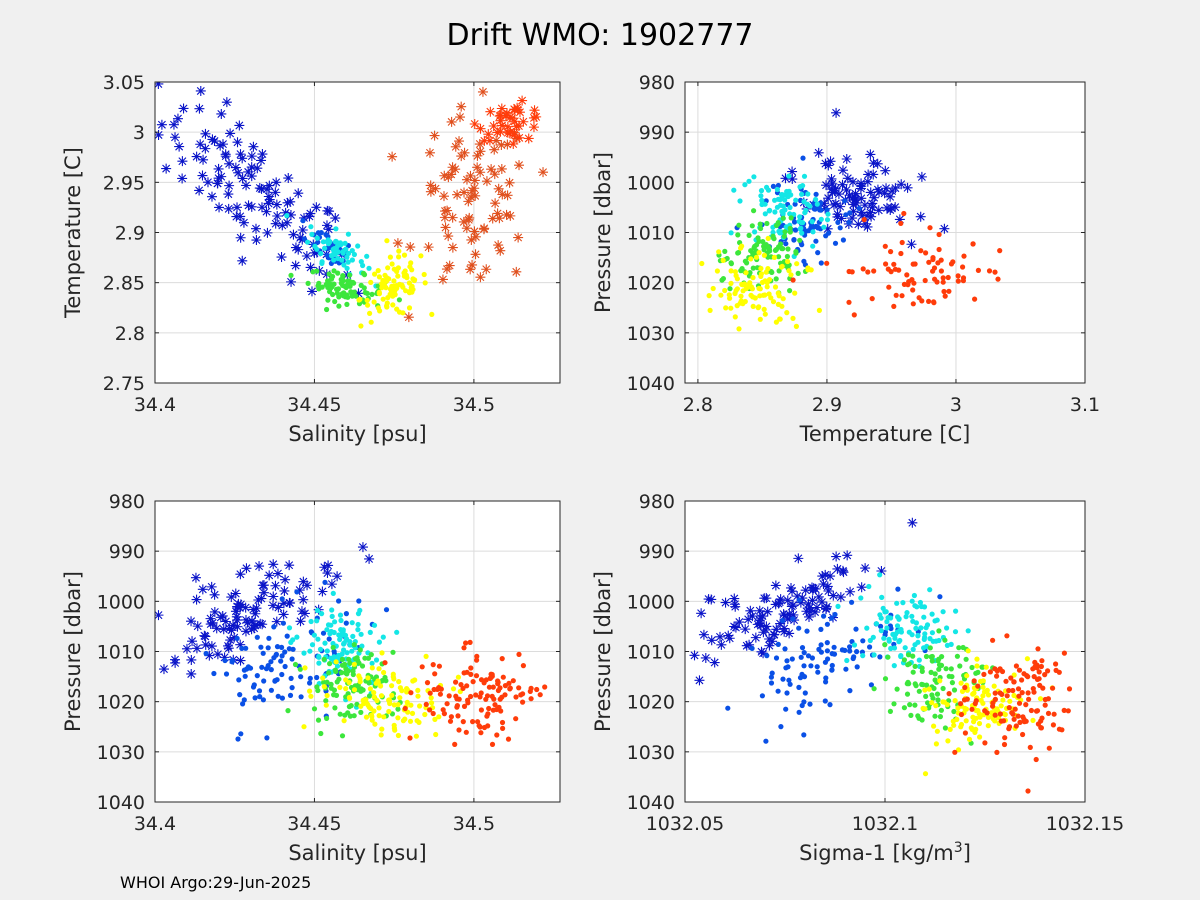  What do you see at coordinates (474, 405) in the screenshot?
I see `x-tick-label: 34.5` at bounding box center [474, 405].